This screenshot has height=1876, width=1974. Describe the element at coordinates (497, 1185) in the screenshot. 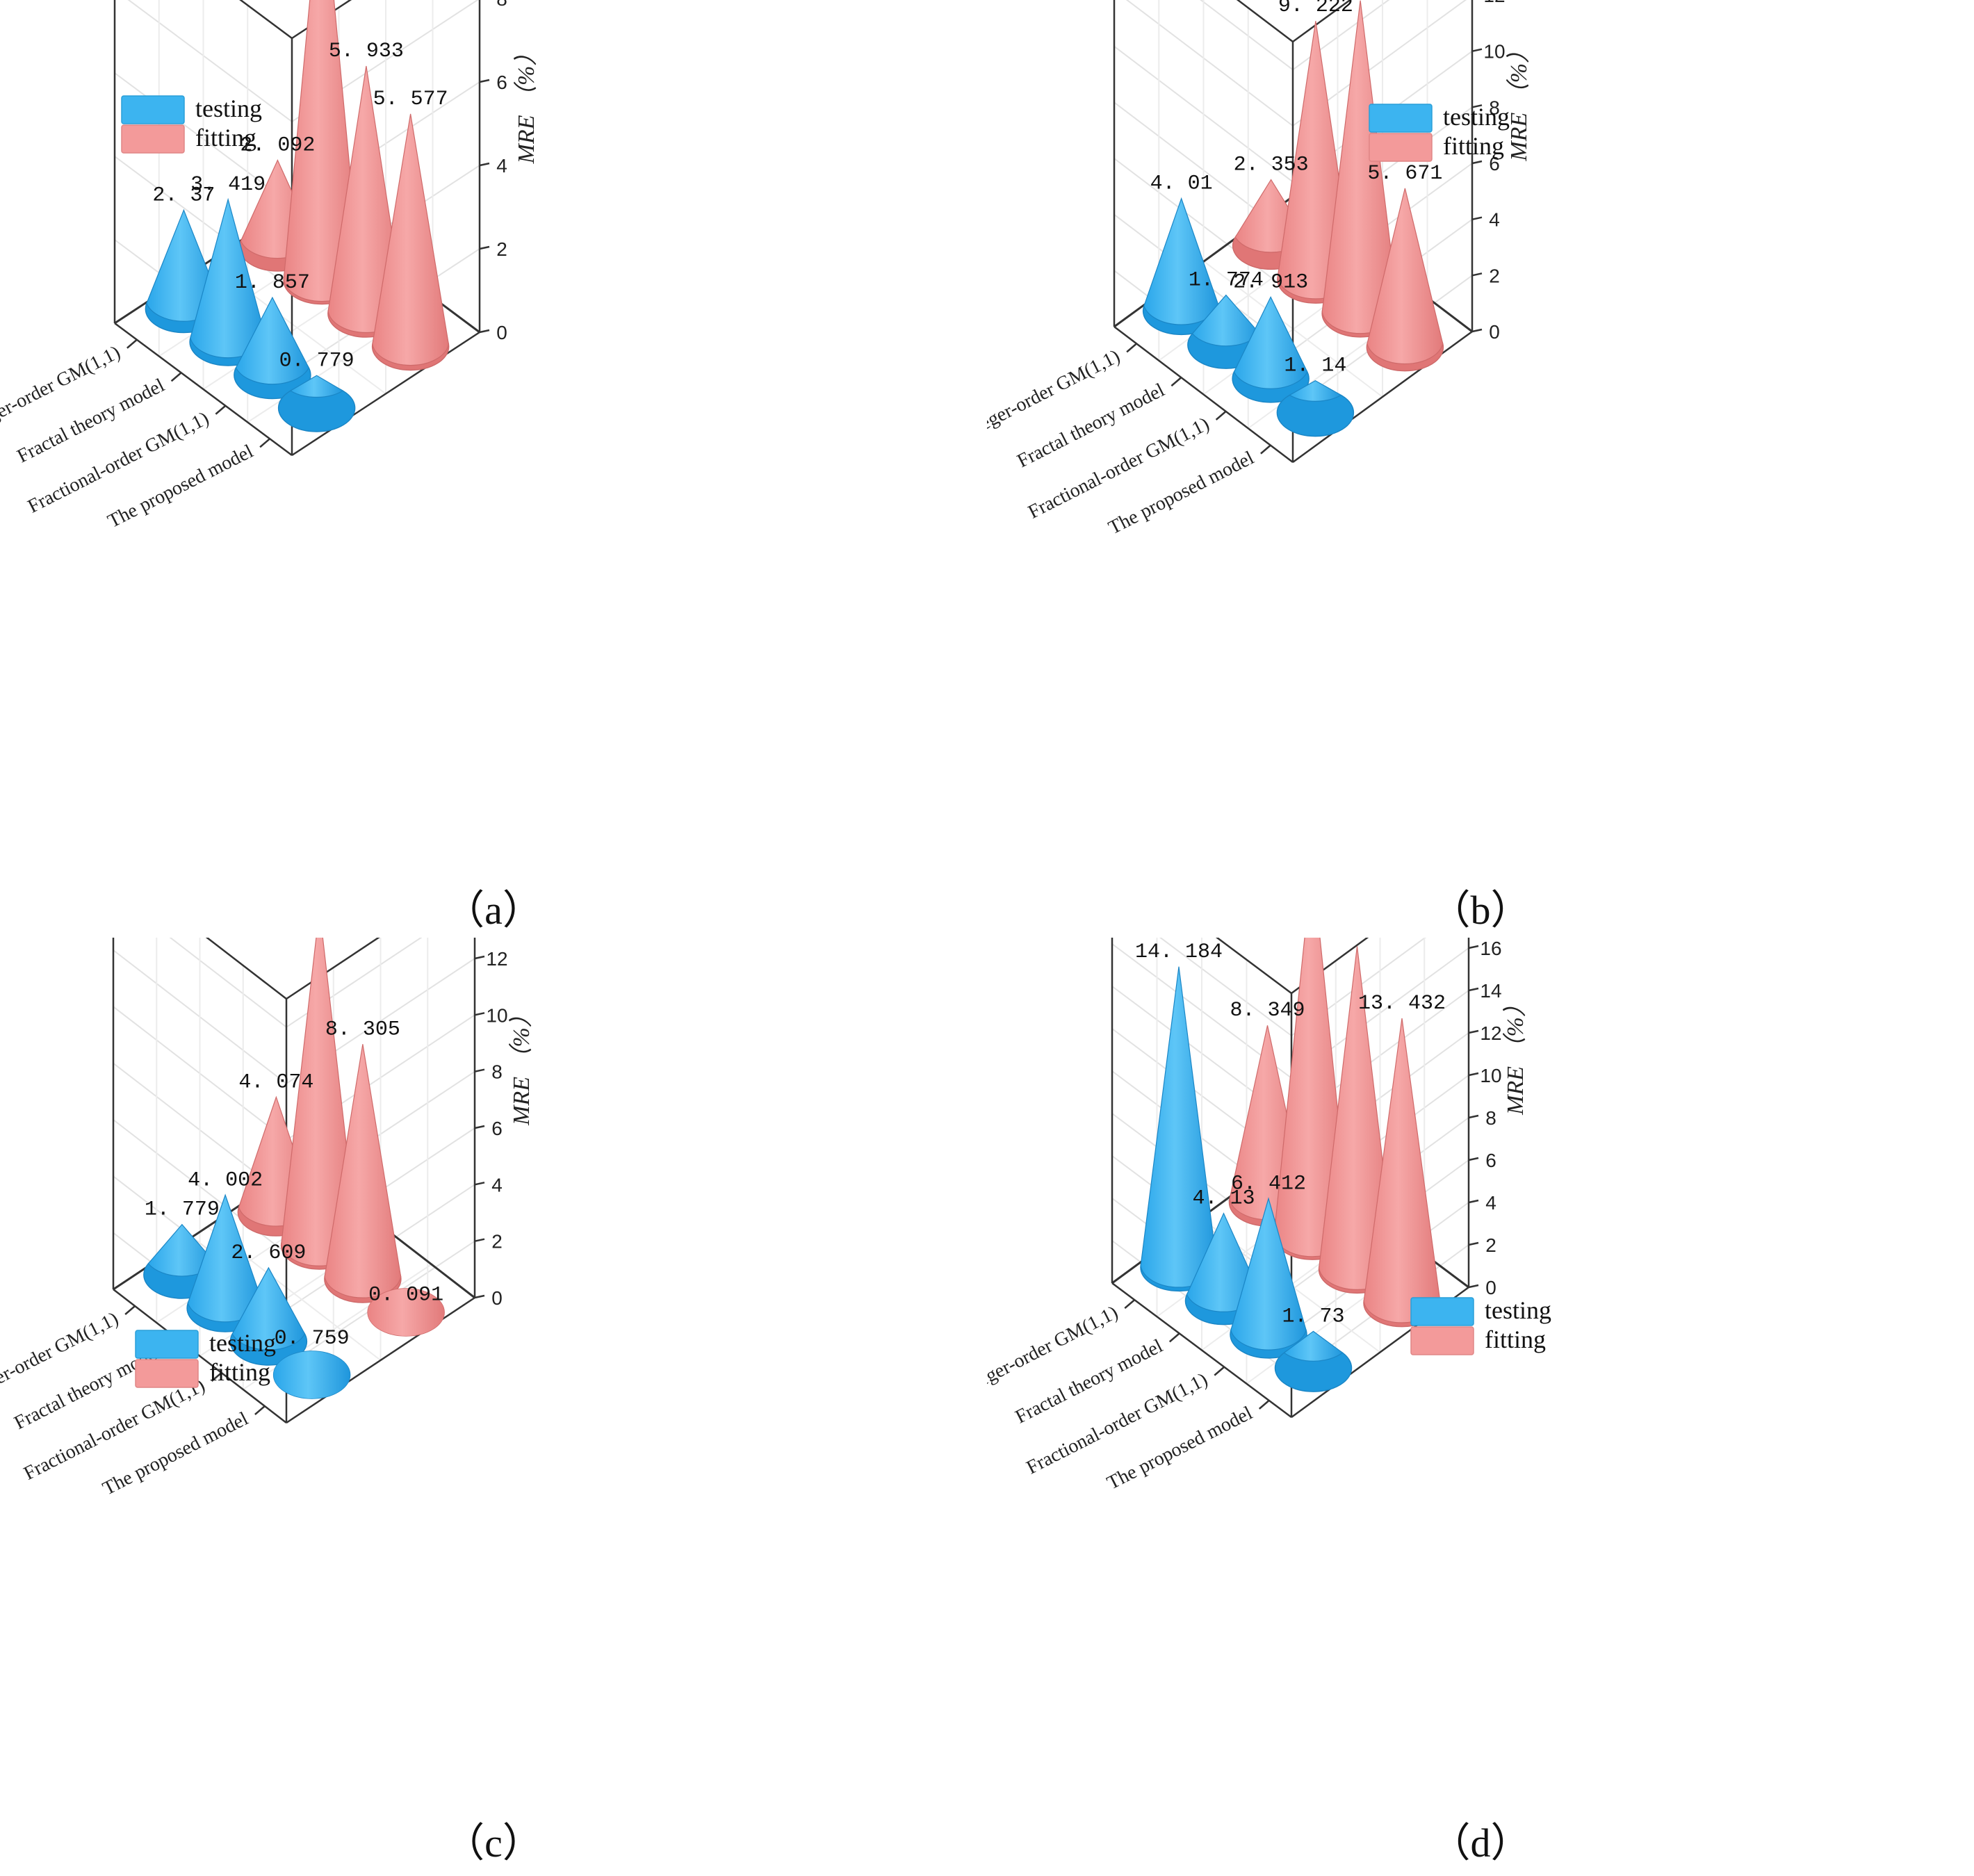

I see `y-tick-label: 4` at that location.